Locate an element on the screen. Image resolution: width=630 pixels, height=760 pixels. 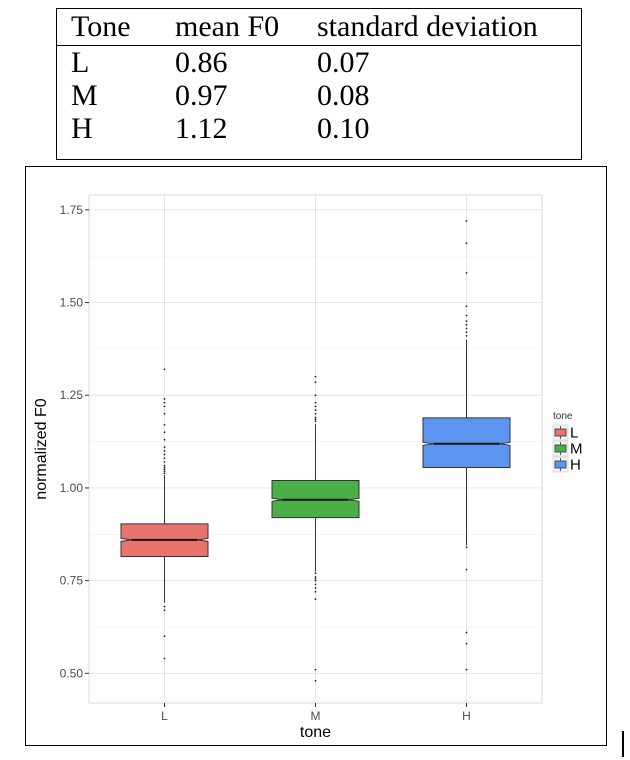
table-row: H 1.12 0.10 is located at coordinates (319, 128).